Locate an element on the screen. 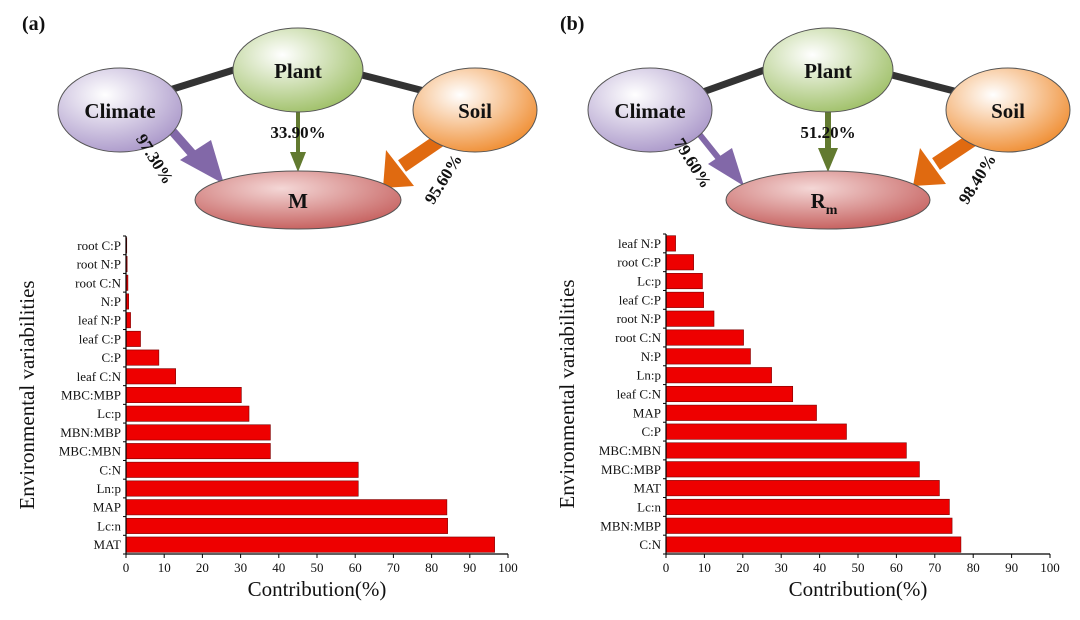 The height and width of the screenshot is (620, 1080). climate-plant-connector is located at coordinates (735, 80).